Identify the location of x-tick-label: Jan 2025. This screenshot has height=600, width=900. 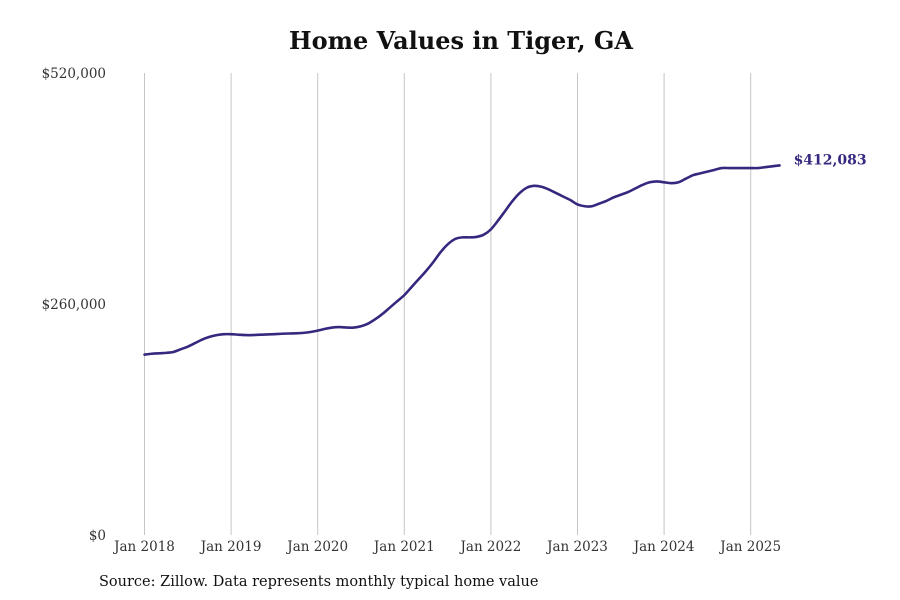
(749, 547).